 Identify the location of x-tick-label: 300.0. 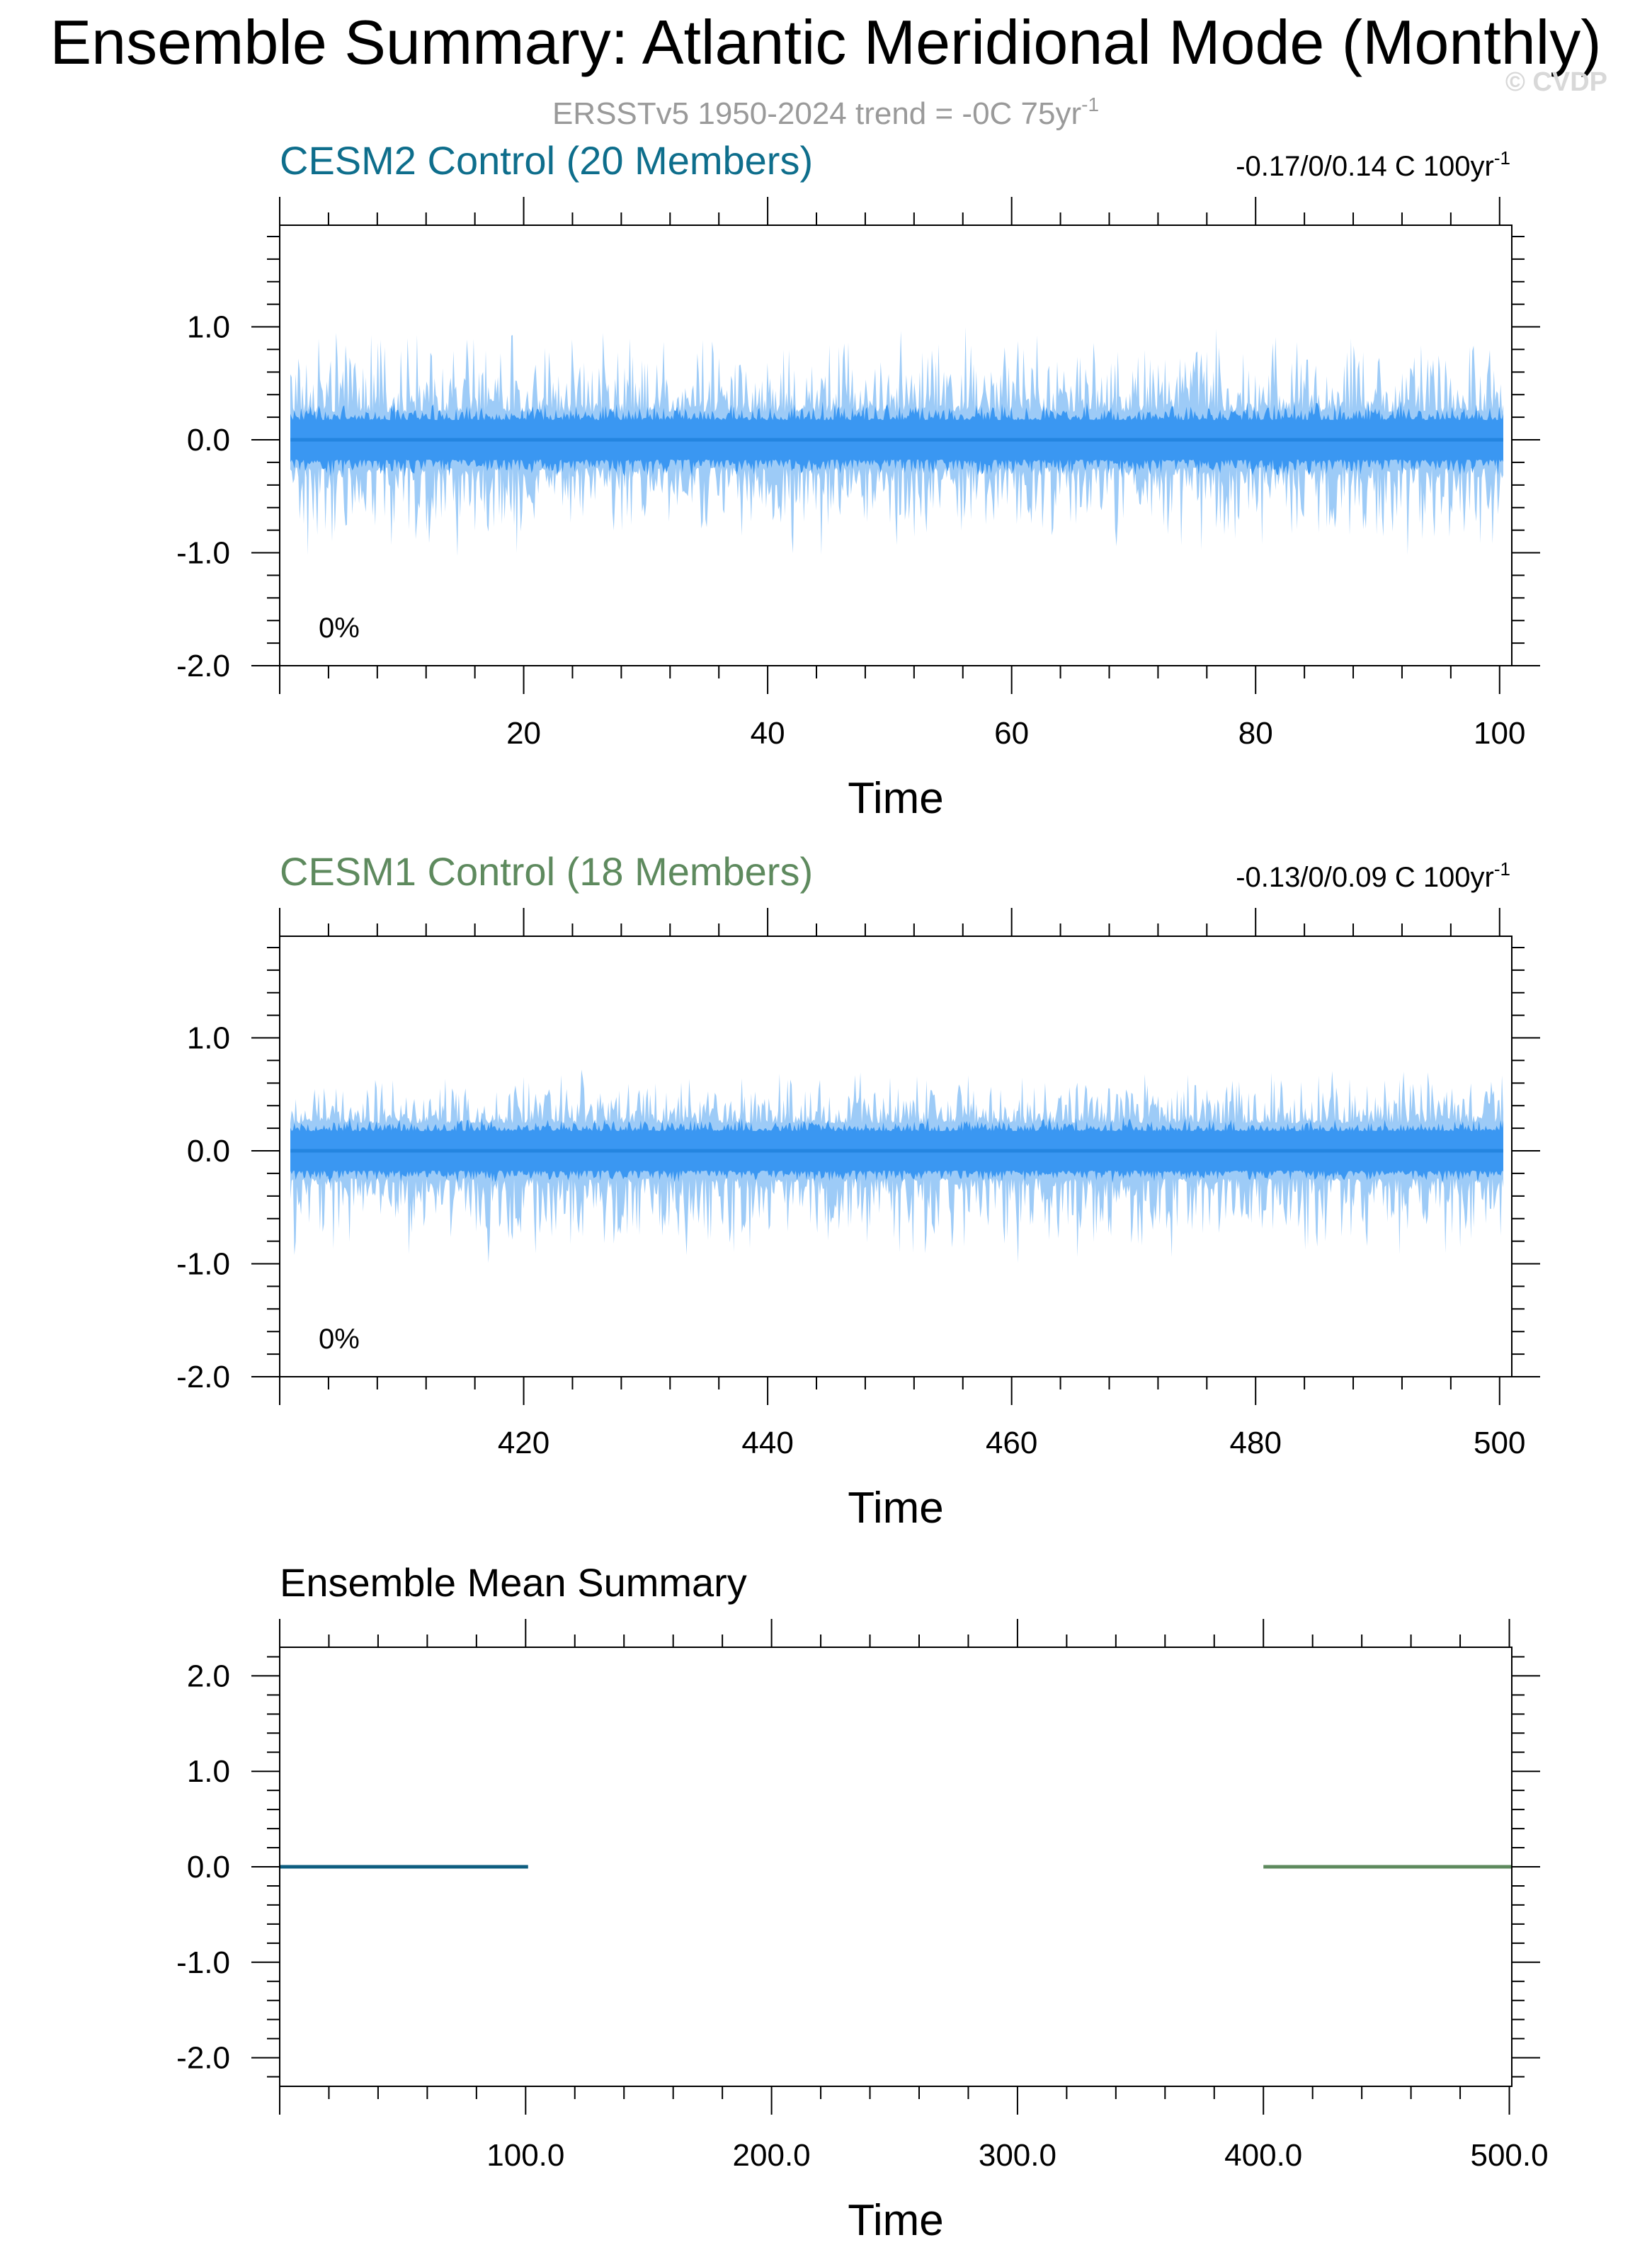
(1017, 2155).